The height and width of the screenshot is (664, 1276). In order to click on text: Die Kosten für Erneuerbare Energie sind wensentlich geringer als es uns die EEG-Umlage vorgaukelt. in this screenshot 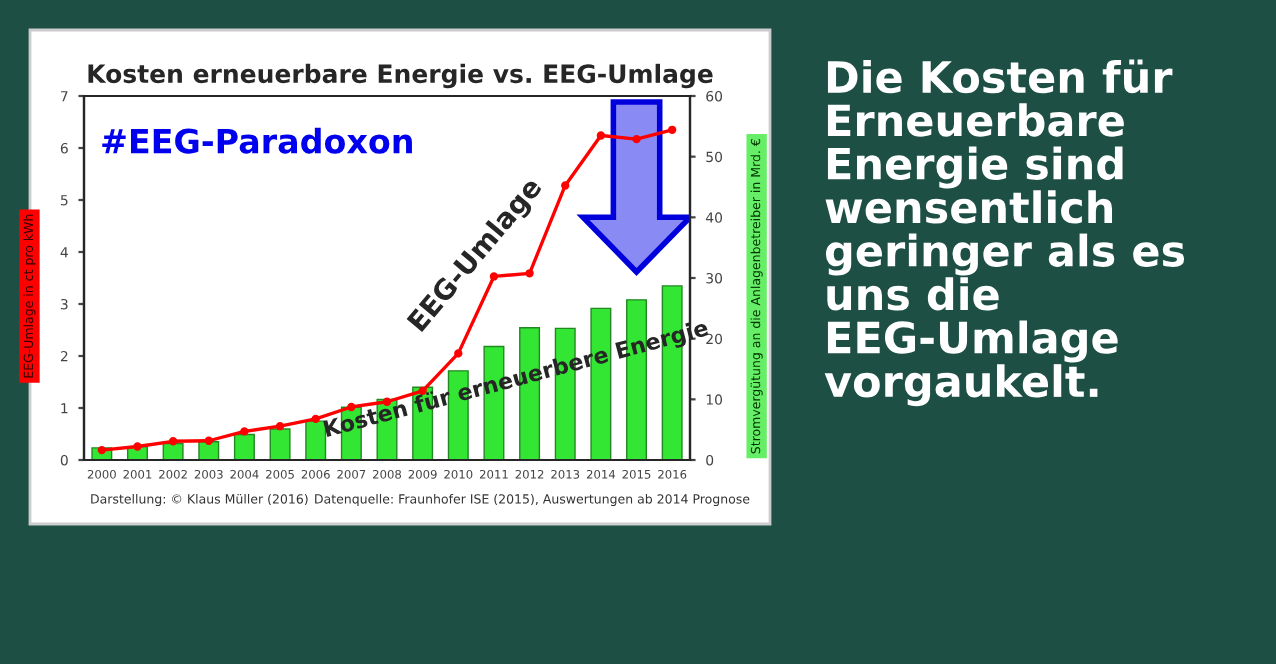, I will do `click(1004, 233)`.